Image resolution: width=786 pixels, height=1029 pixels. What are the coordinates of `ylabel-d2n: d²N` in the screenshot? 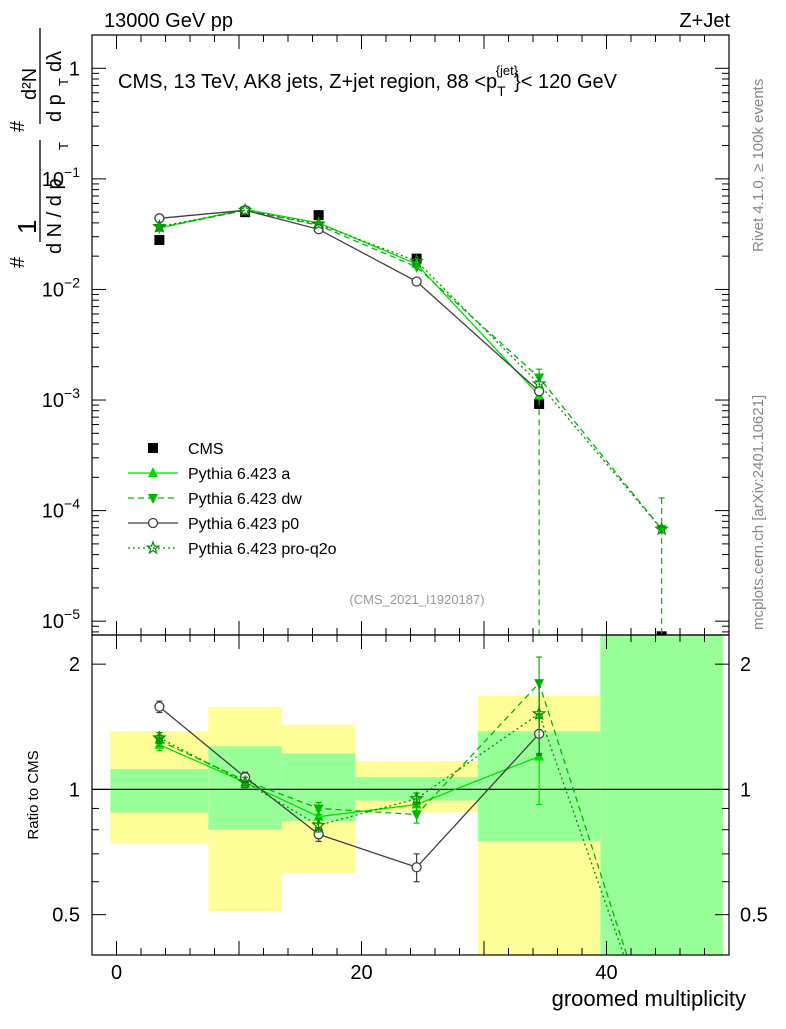 It's located at (30, 84).